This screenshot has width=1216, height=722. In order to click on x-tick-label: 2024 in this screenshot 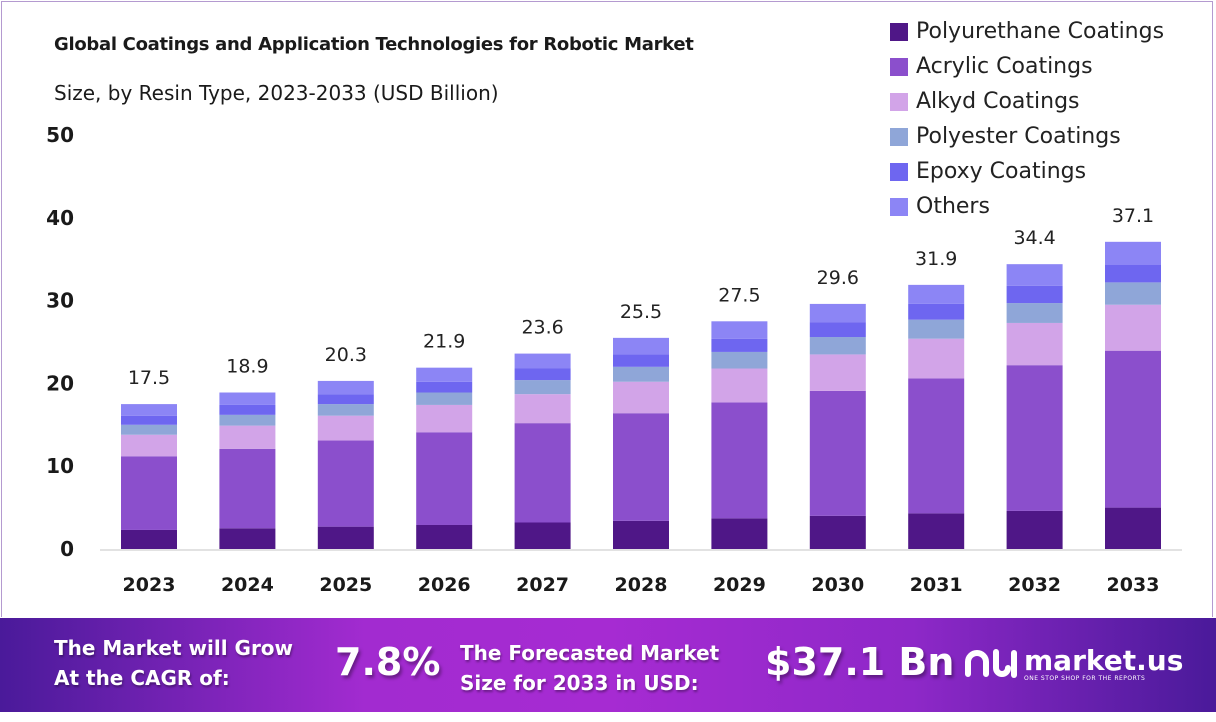, I will do `click(247, 585)`.